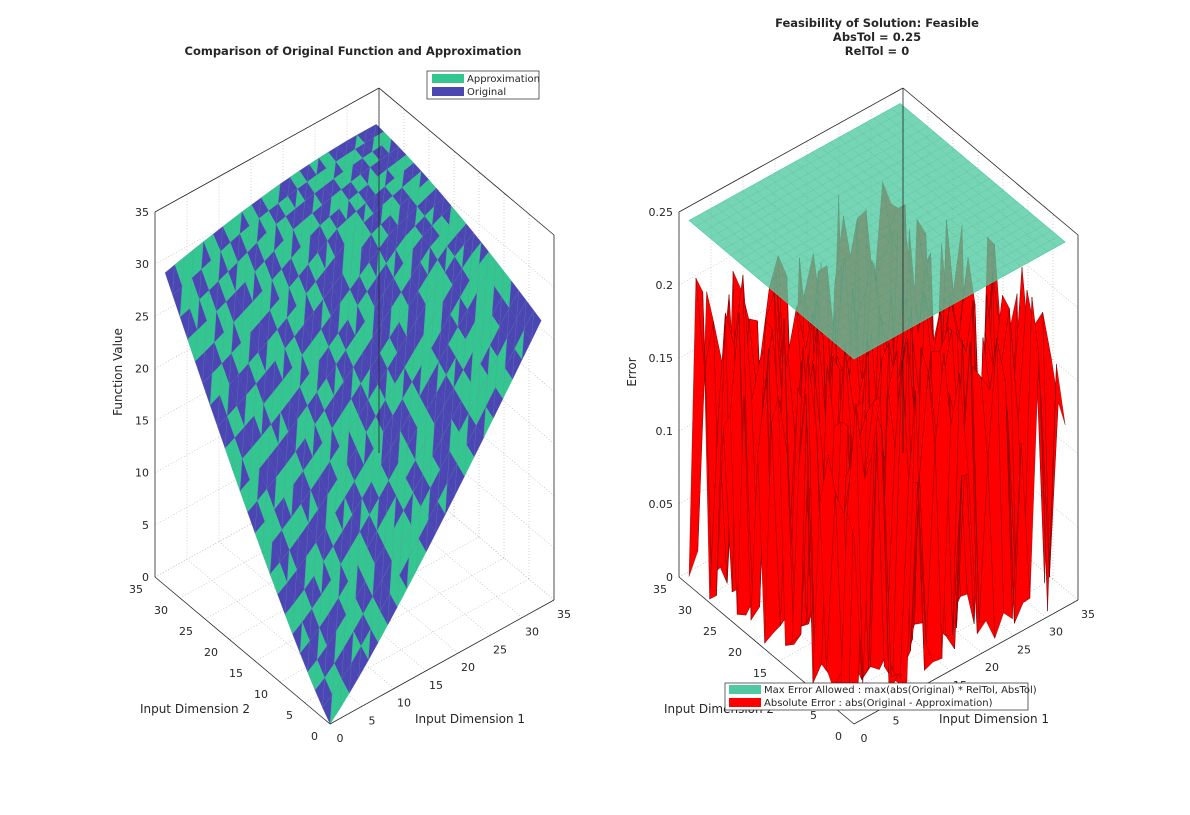 The height and width of the screenshot is (815, 1190). Describe the element at coordinates (142, 316) in the screenshot. I see `z-tick-label: 25` at that location.